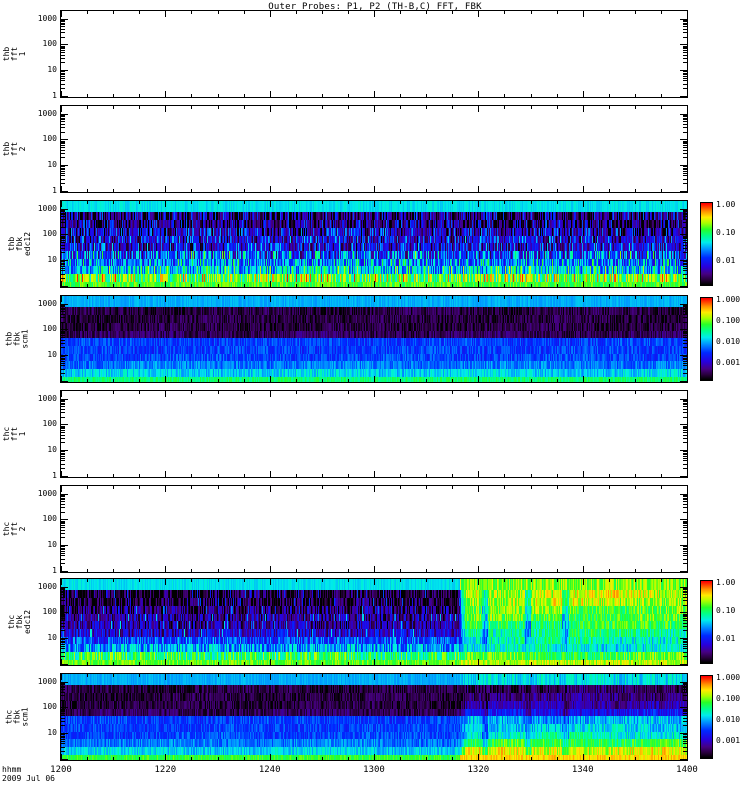 Image resolution: width=750 pixels, height=800 pixels. I want to click on colorbar-gradient, so click(706, 622).